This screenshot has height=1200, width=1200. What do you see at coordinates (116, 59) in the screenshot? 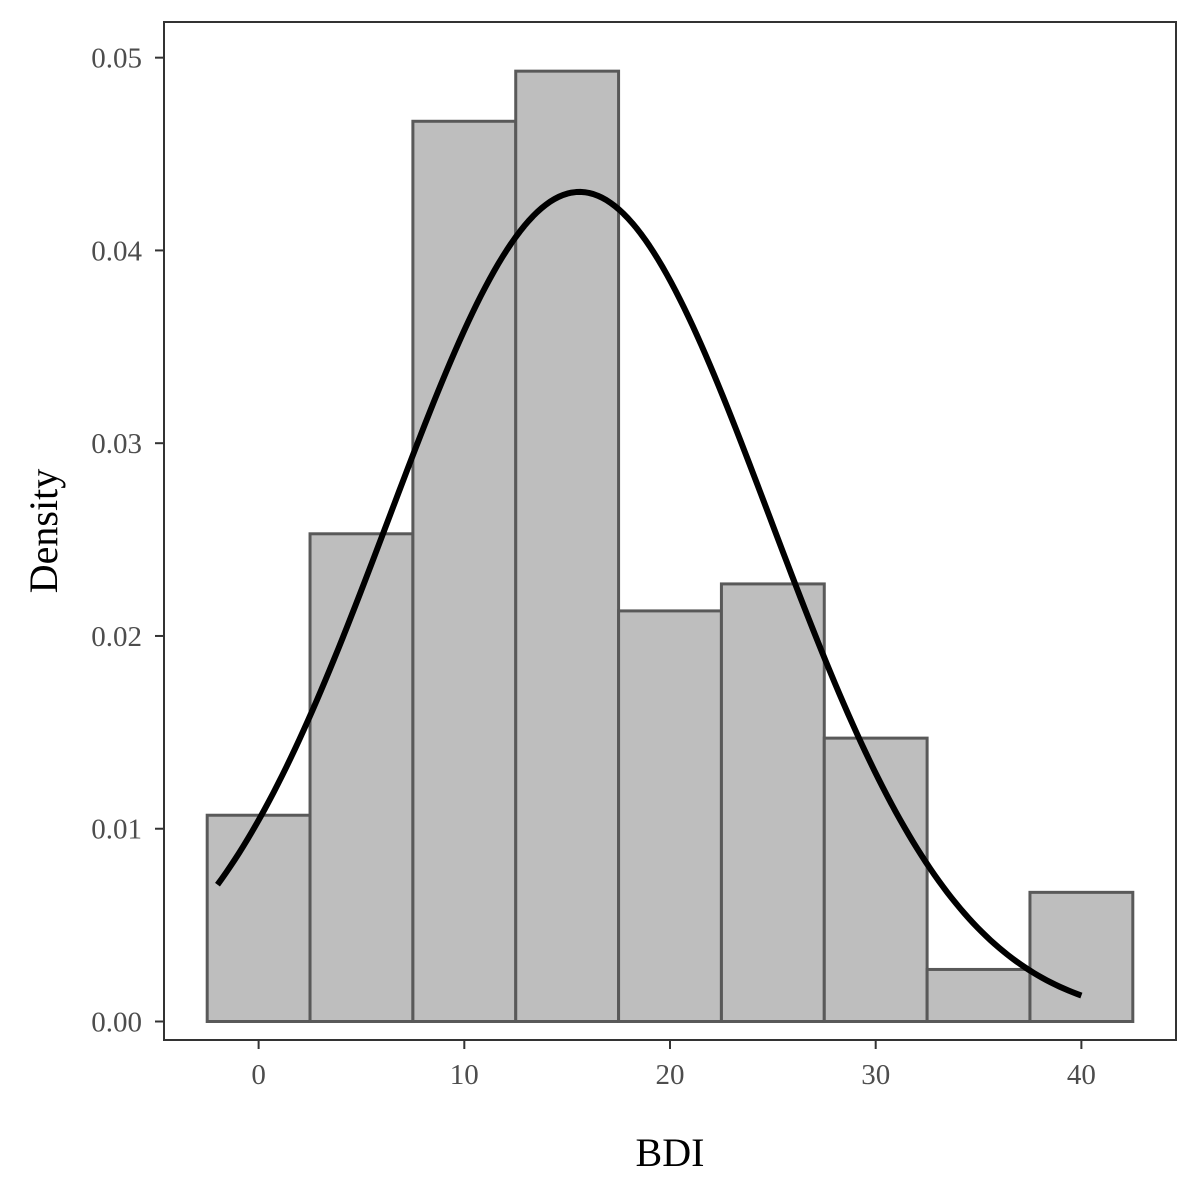
I see `y-tick-label: 0.05` at bounding box center [116, 59].